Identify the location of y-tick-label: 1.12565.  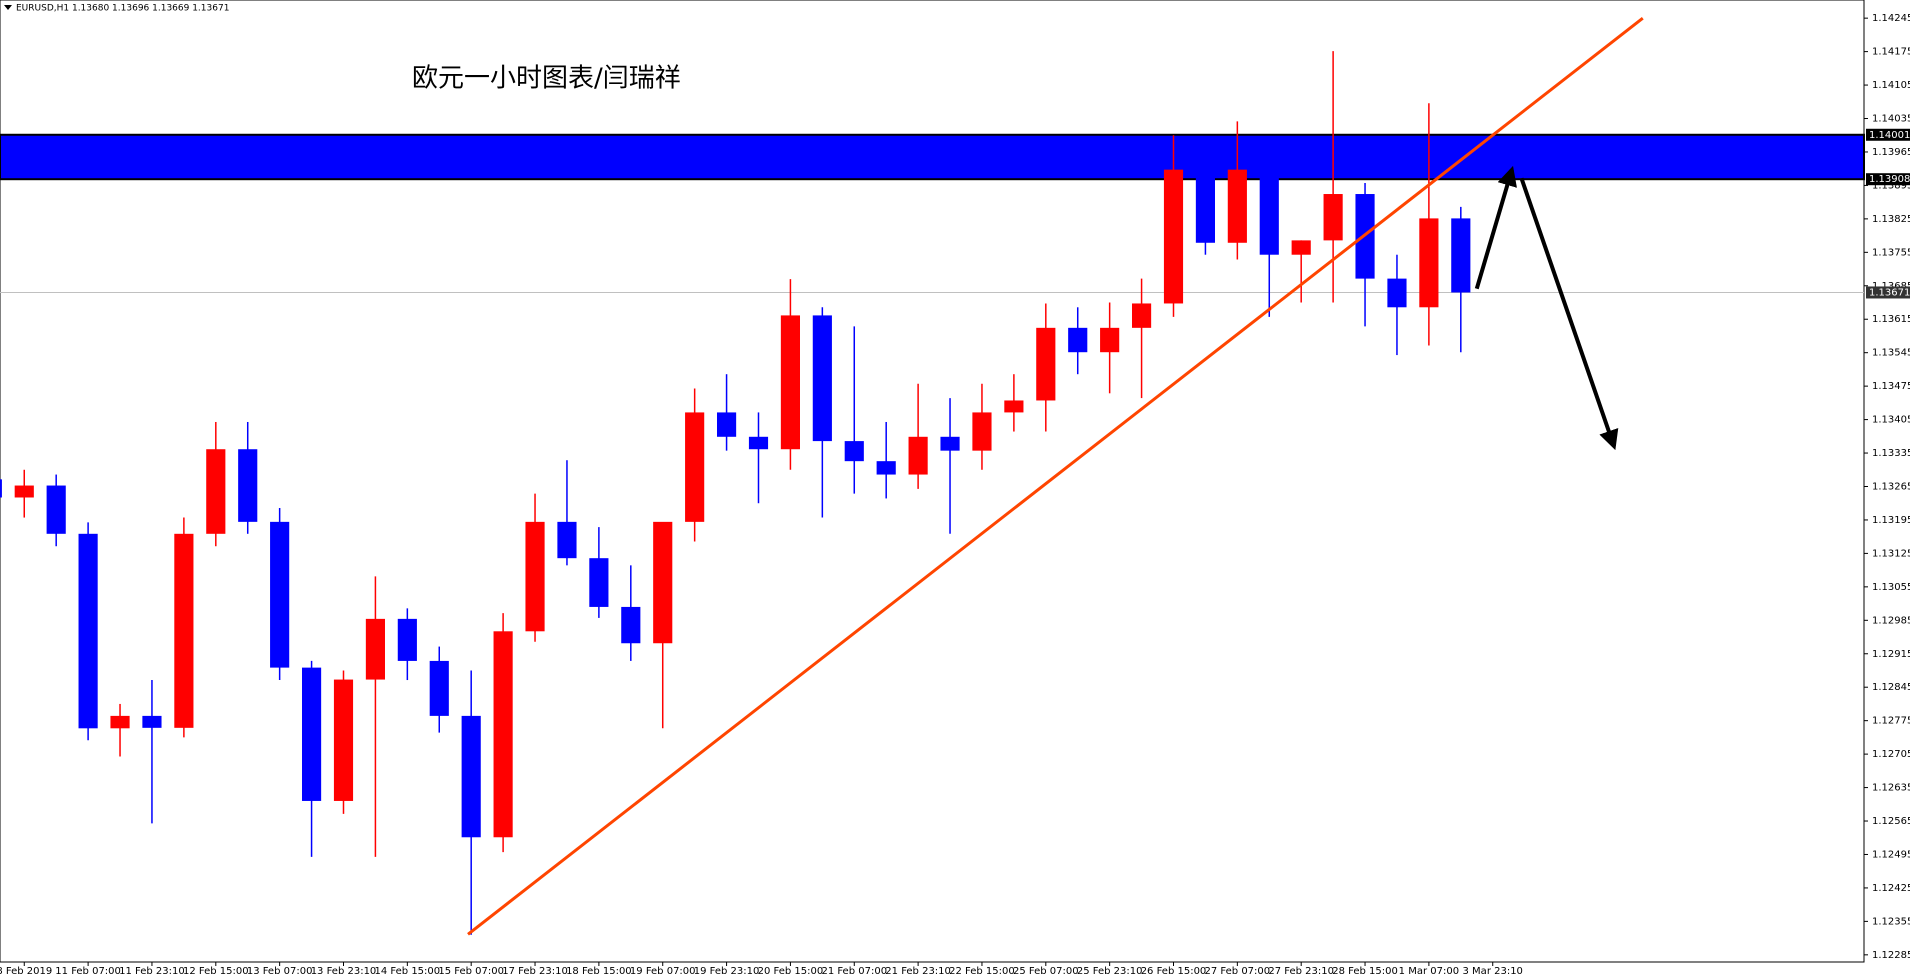
(1891, 821).